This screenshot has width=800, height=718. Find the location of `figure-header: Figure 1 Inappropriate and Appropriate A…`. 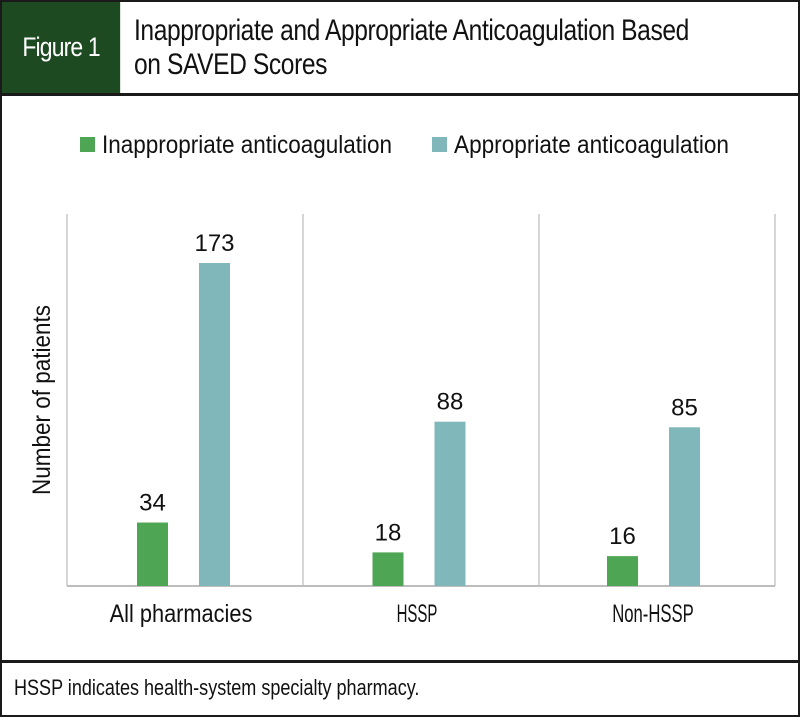

figure-header: Figure 1 Inappropriate and Appropriate A… is located at coordinates (400, 49).